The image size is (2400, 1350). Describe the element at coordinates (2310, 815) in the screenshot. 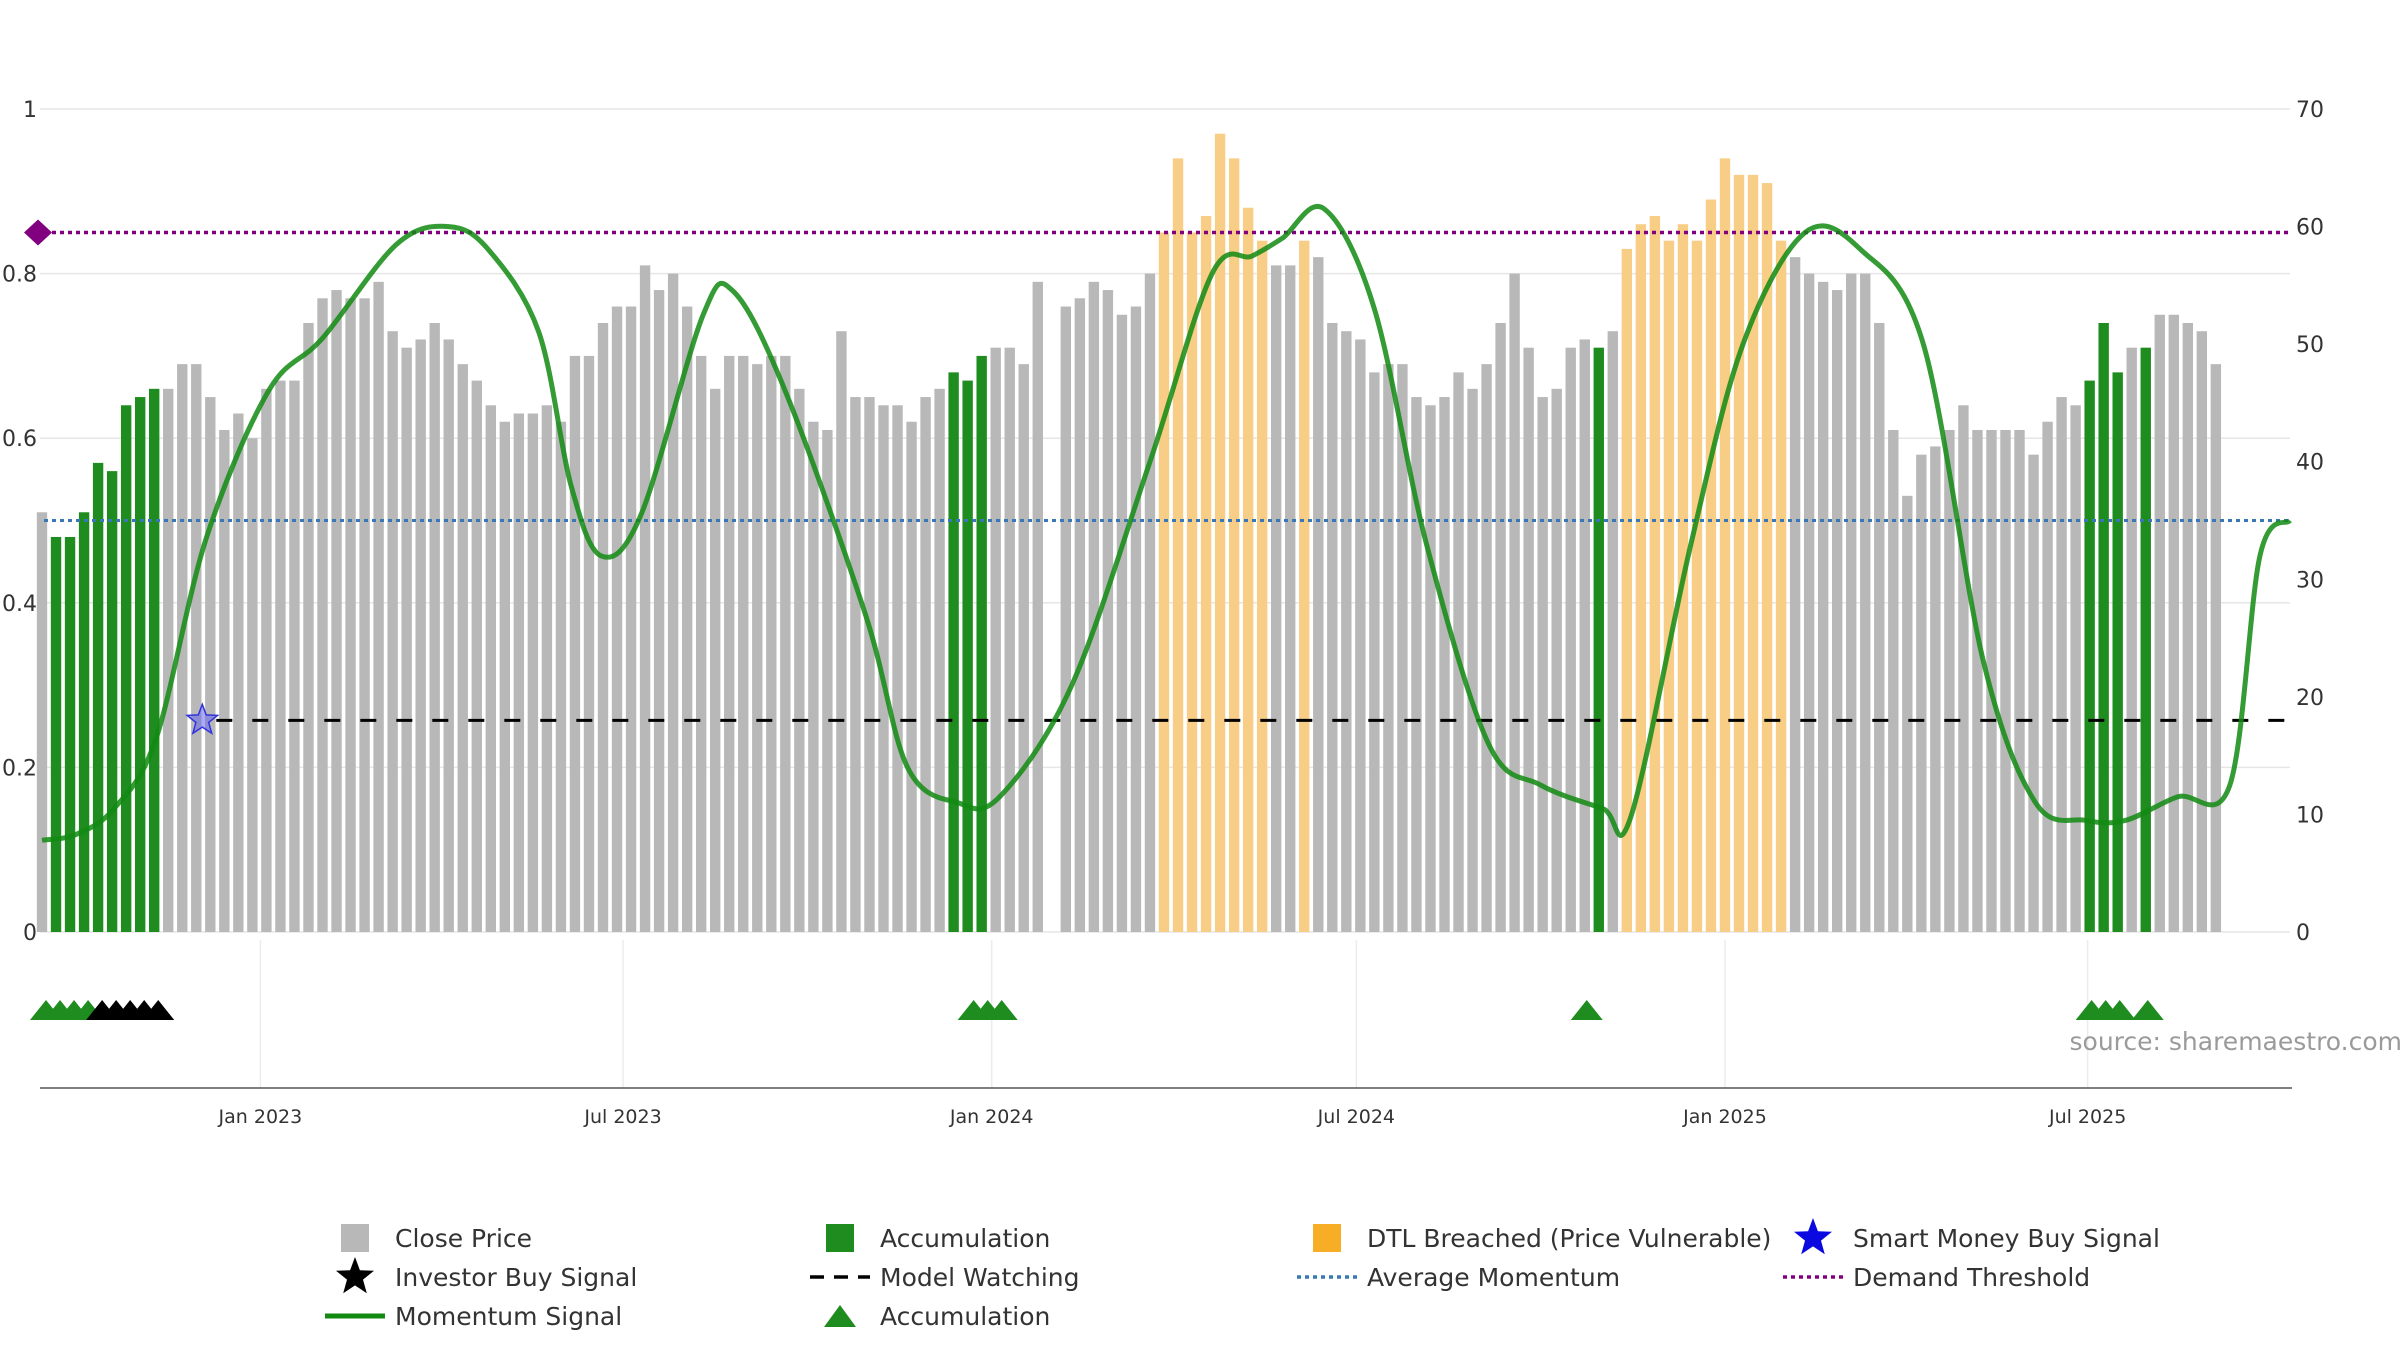

I see `y-right-tick-label: 10` at that location.